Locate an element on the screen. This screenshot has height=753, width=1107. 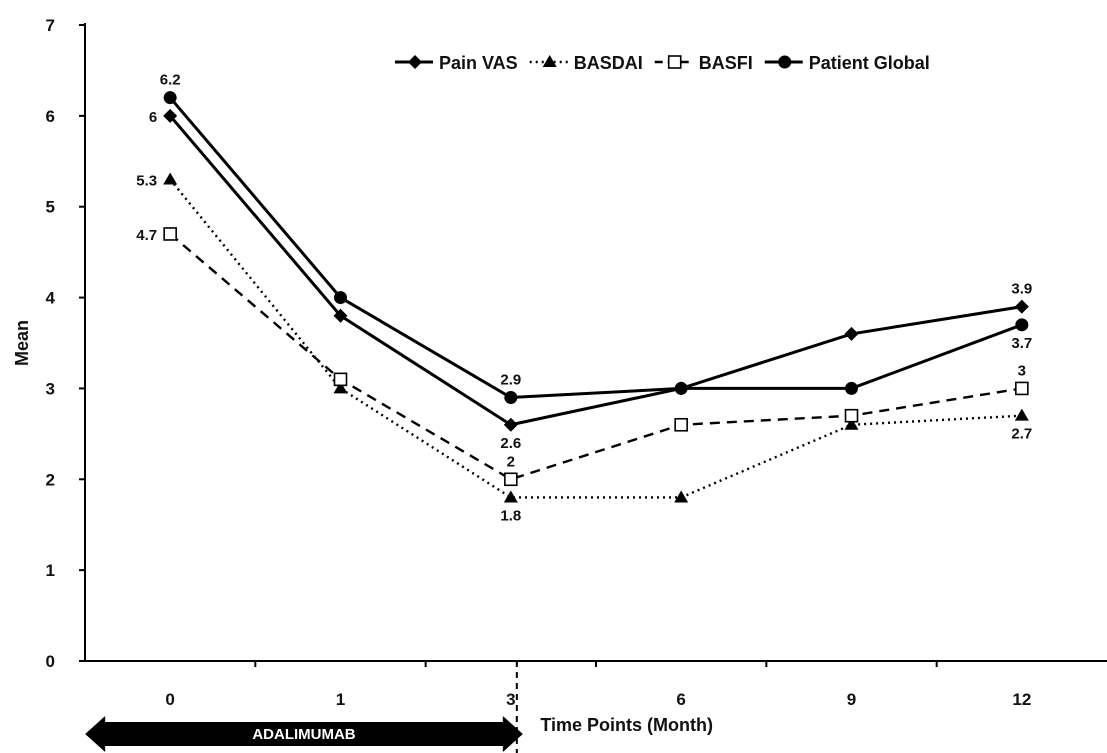
data-label: 3 is located at coordinates (1022, 370).